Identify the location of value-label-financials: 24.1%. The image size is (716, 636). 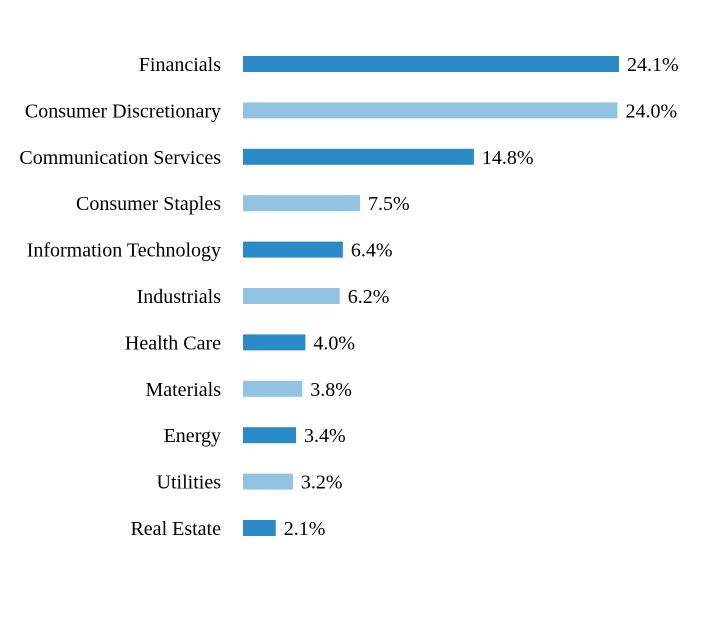
(653, 65).